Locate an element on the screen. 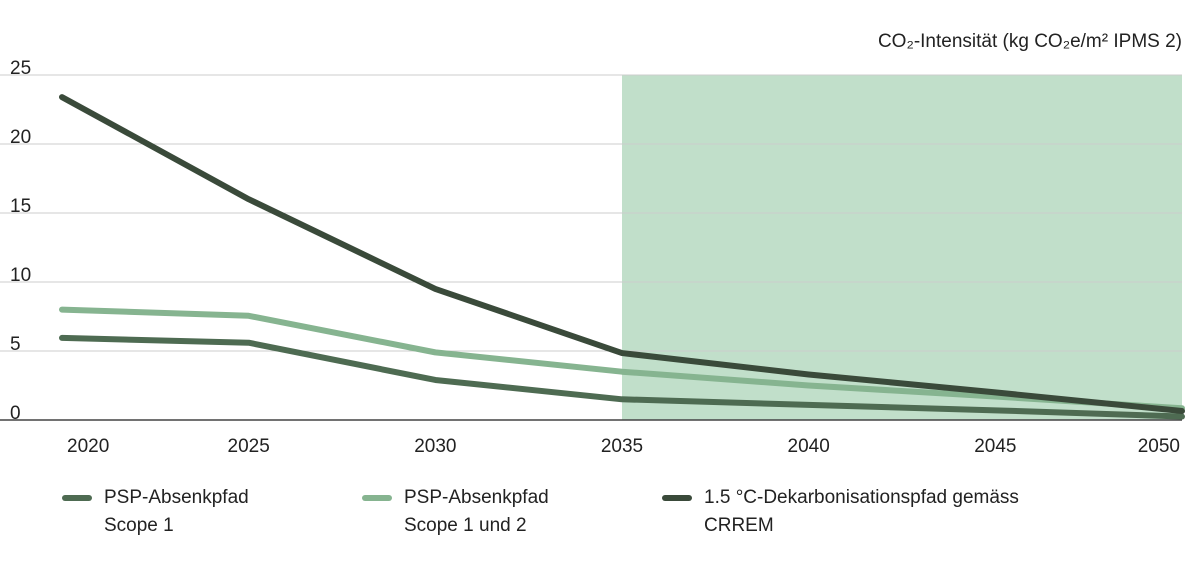 The image size is (1200, 561). x-tick-label: 2050 is located at coordinates (1159, 446).